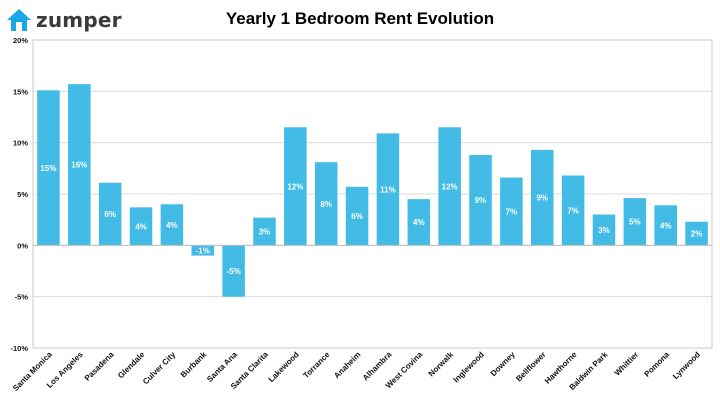  Describe the element at coordinates (22, 297) in the screenshot. I see `y-tick-label: -5%` at that location.